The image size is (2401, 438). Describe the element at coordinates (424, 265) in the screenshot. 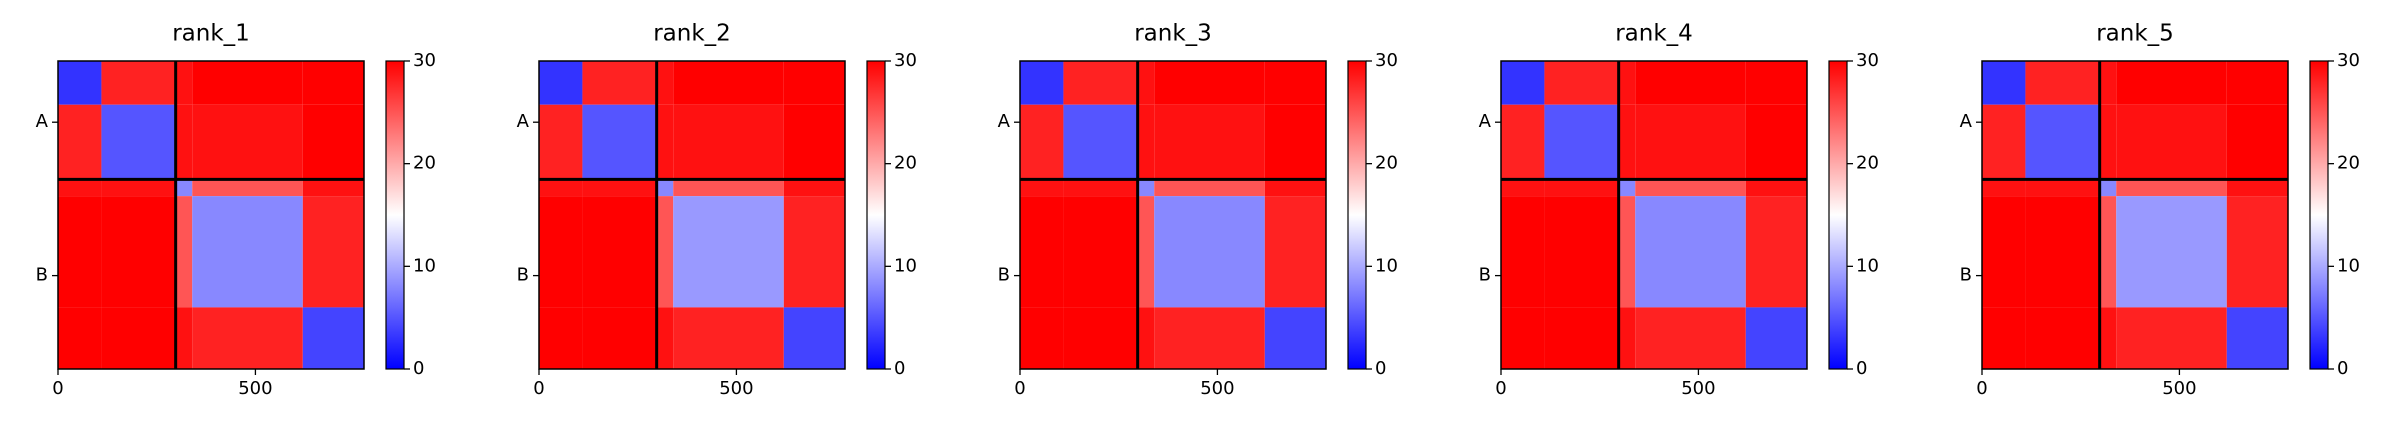

I see `colorbar-tick-label: 10` at that location.